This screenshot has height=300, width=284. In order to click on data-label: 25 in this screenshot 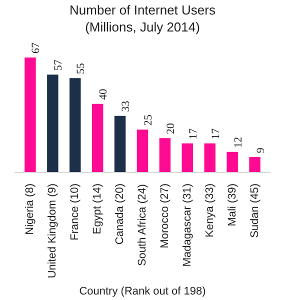, I will do `click(148, 120)`.